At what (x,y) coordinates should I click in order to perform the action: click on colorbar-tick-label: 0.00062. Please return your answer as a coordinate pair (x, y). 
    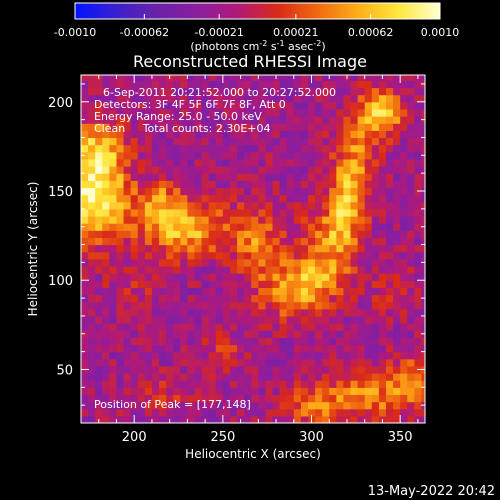
    Looking at the image, I should click on (371, 32).